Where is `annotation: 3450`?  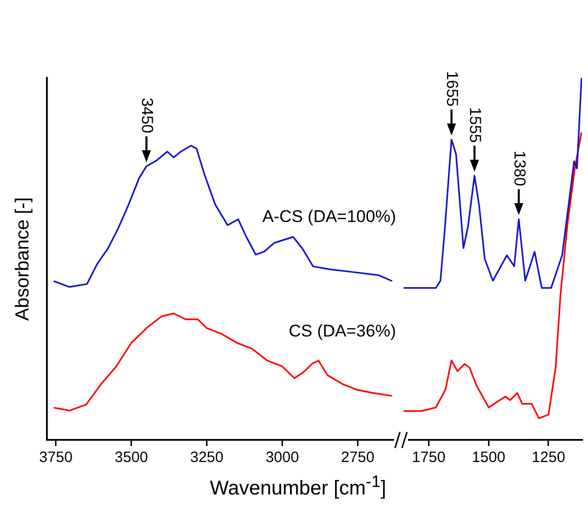
annotation: 3450 is located at coordinates (147, 116).